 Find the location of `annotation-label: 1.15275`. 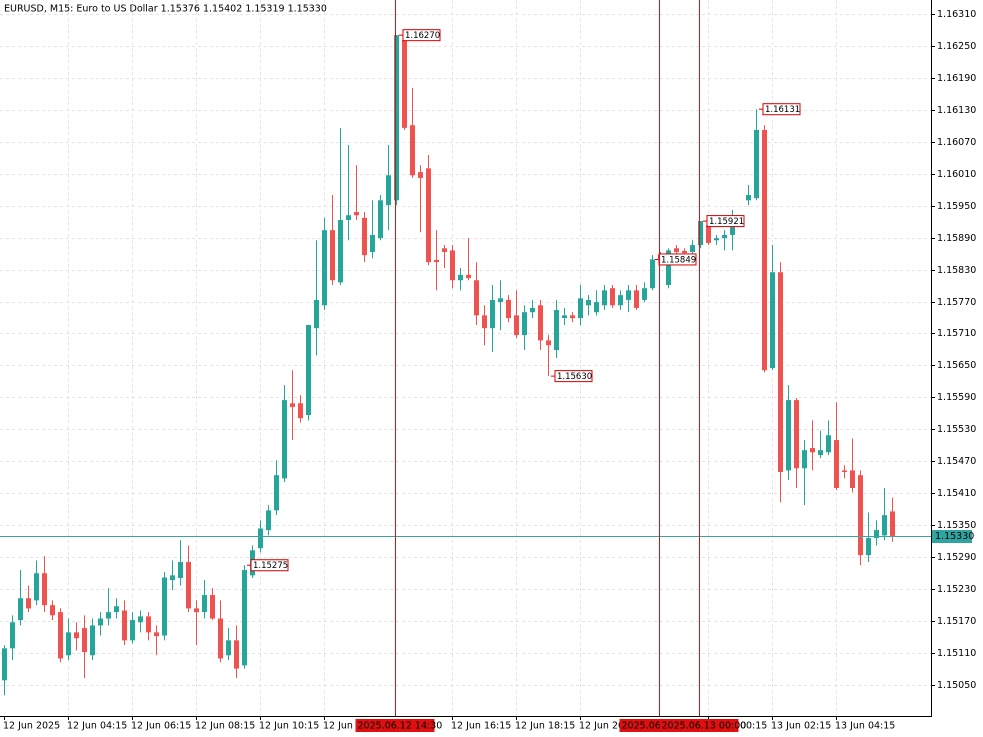

annotation-label: 1.15275 is located at coordinates (270, 566).